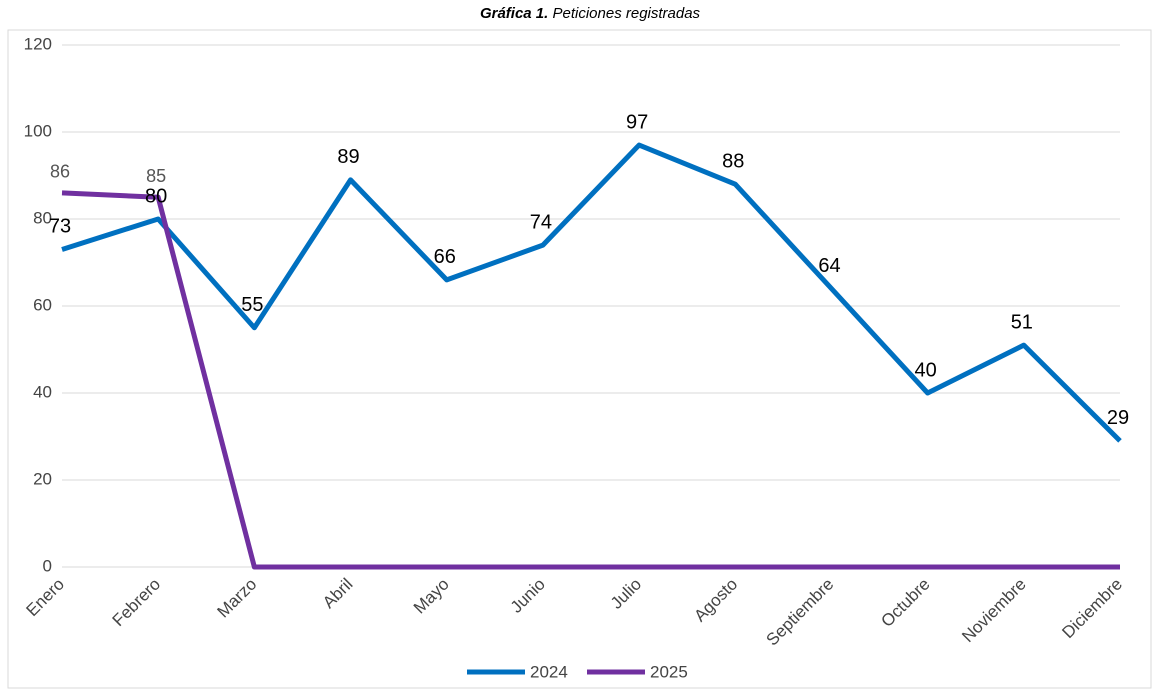 Image resolution: width=1159 pixels, height=694 pixels. I want to click on y-tick-label: 0, so click(47, 565).